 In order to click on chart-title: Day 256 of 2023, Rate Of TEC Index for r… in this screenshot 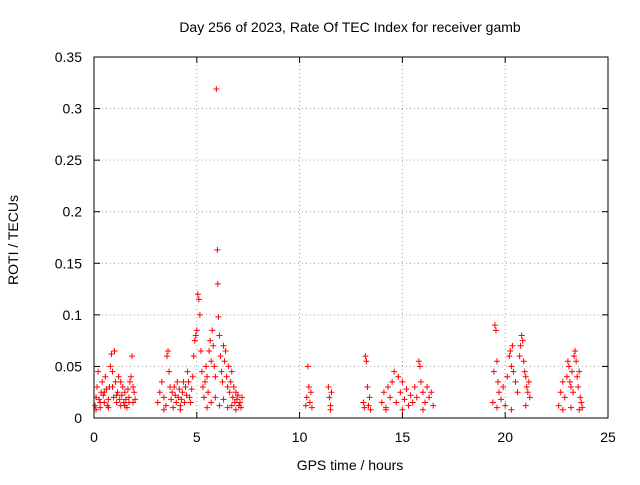, I will do `click(350, 27)`.